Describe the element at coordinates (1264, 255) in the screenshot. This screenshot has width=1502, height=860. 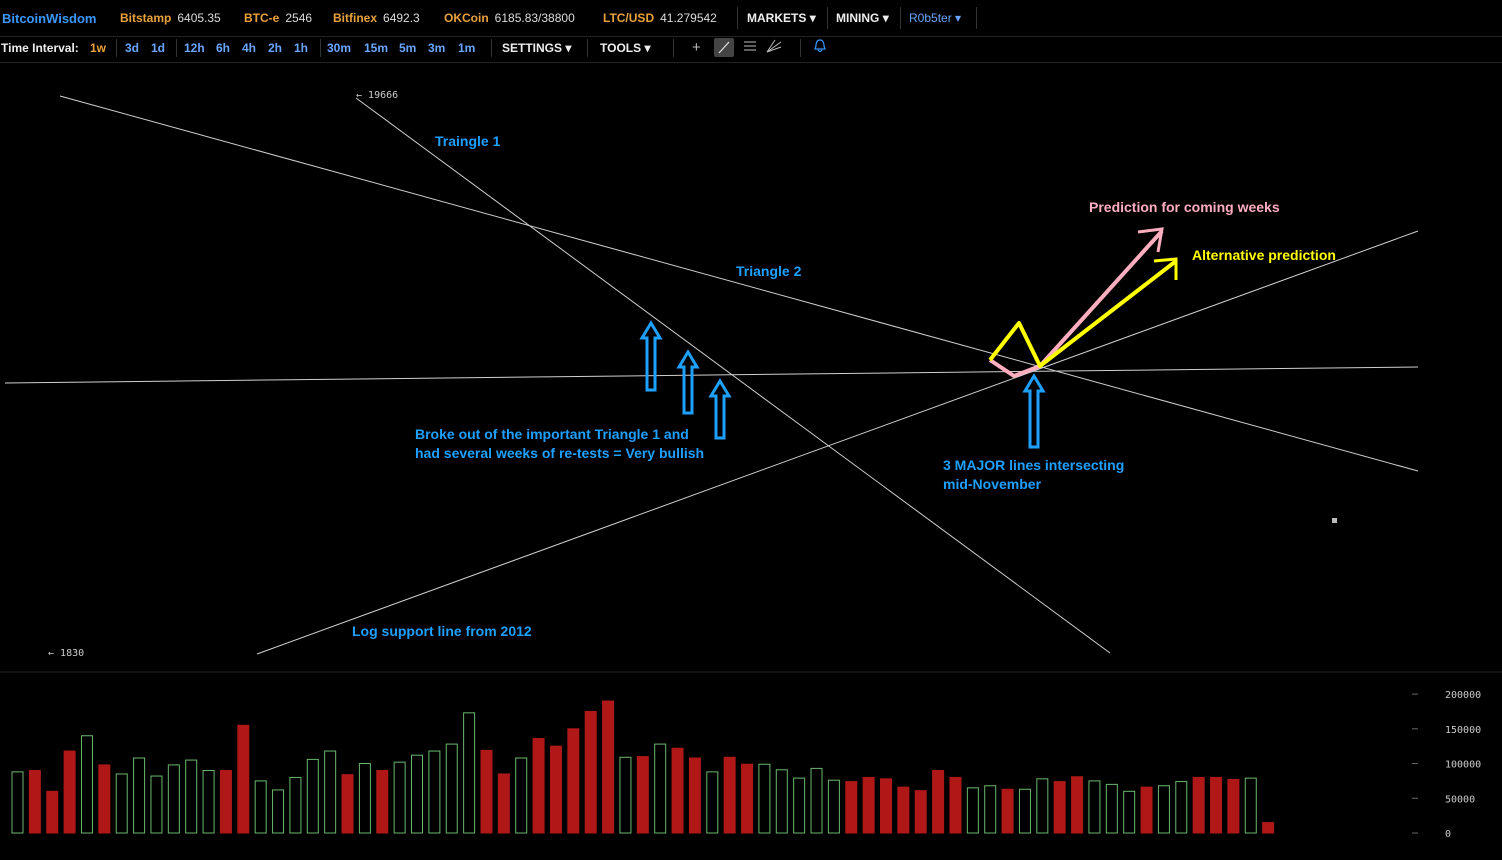
I see `alternative-label: Alternative prediction` at that location.